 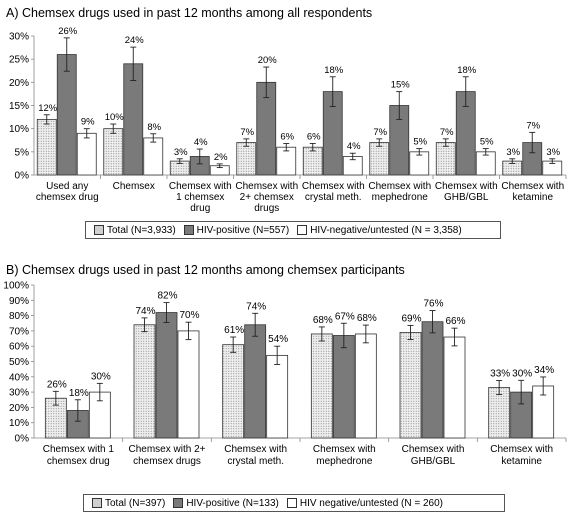 What do you see at coordinates (67, 197) in the screenshot?
I see `x-tick-label: chemsex drug` at bounding box center [67, 197].